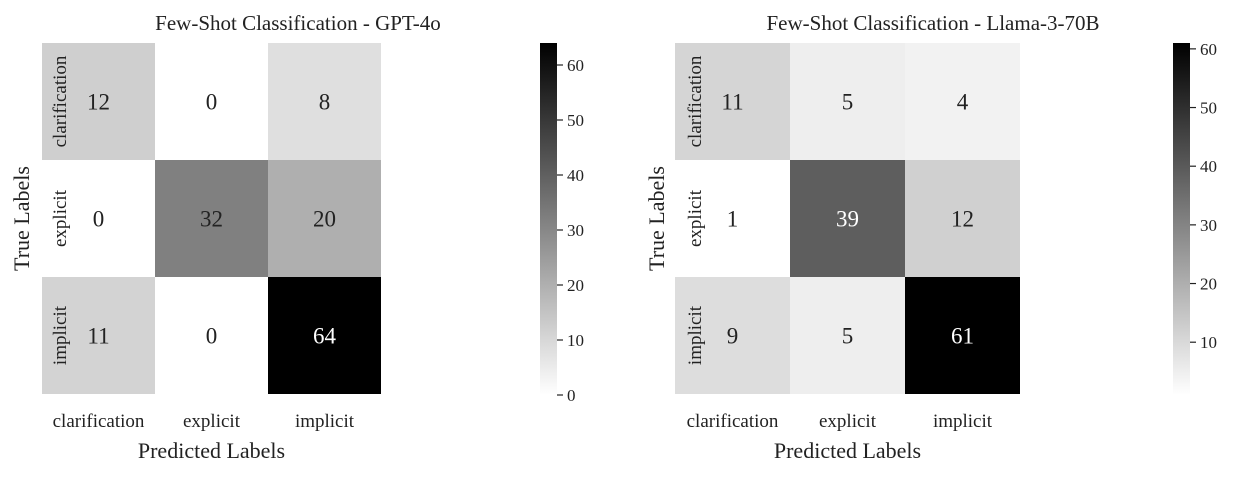 This screenshot has height=483, width=1245. I want to click on colorbar-tick-label: 0, so click(571, 395).